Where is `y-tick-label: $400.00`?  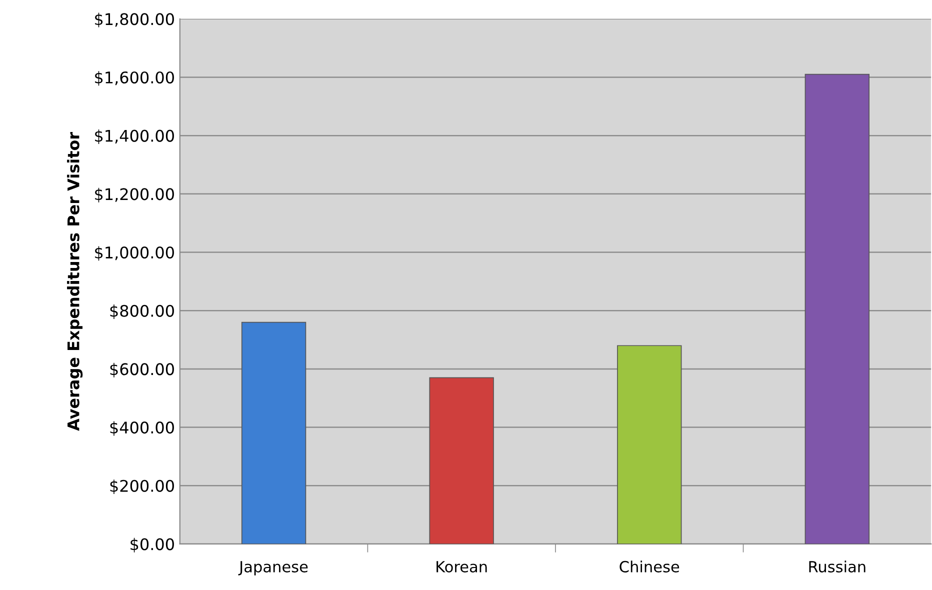 y-tick-label: $400.00 is located at coordinates (142, 428).